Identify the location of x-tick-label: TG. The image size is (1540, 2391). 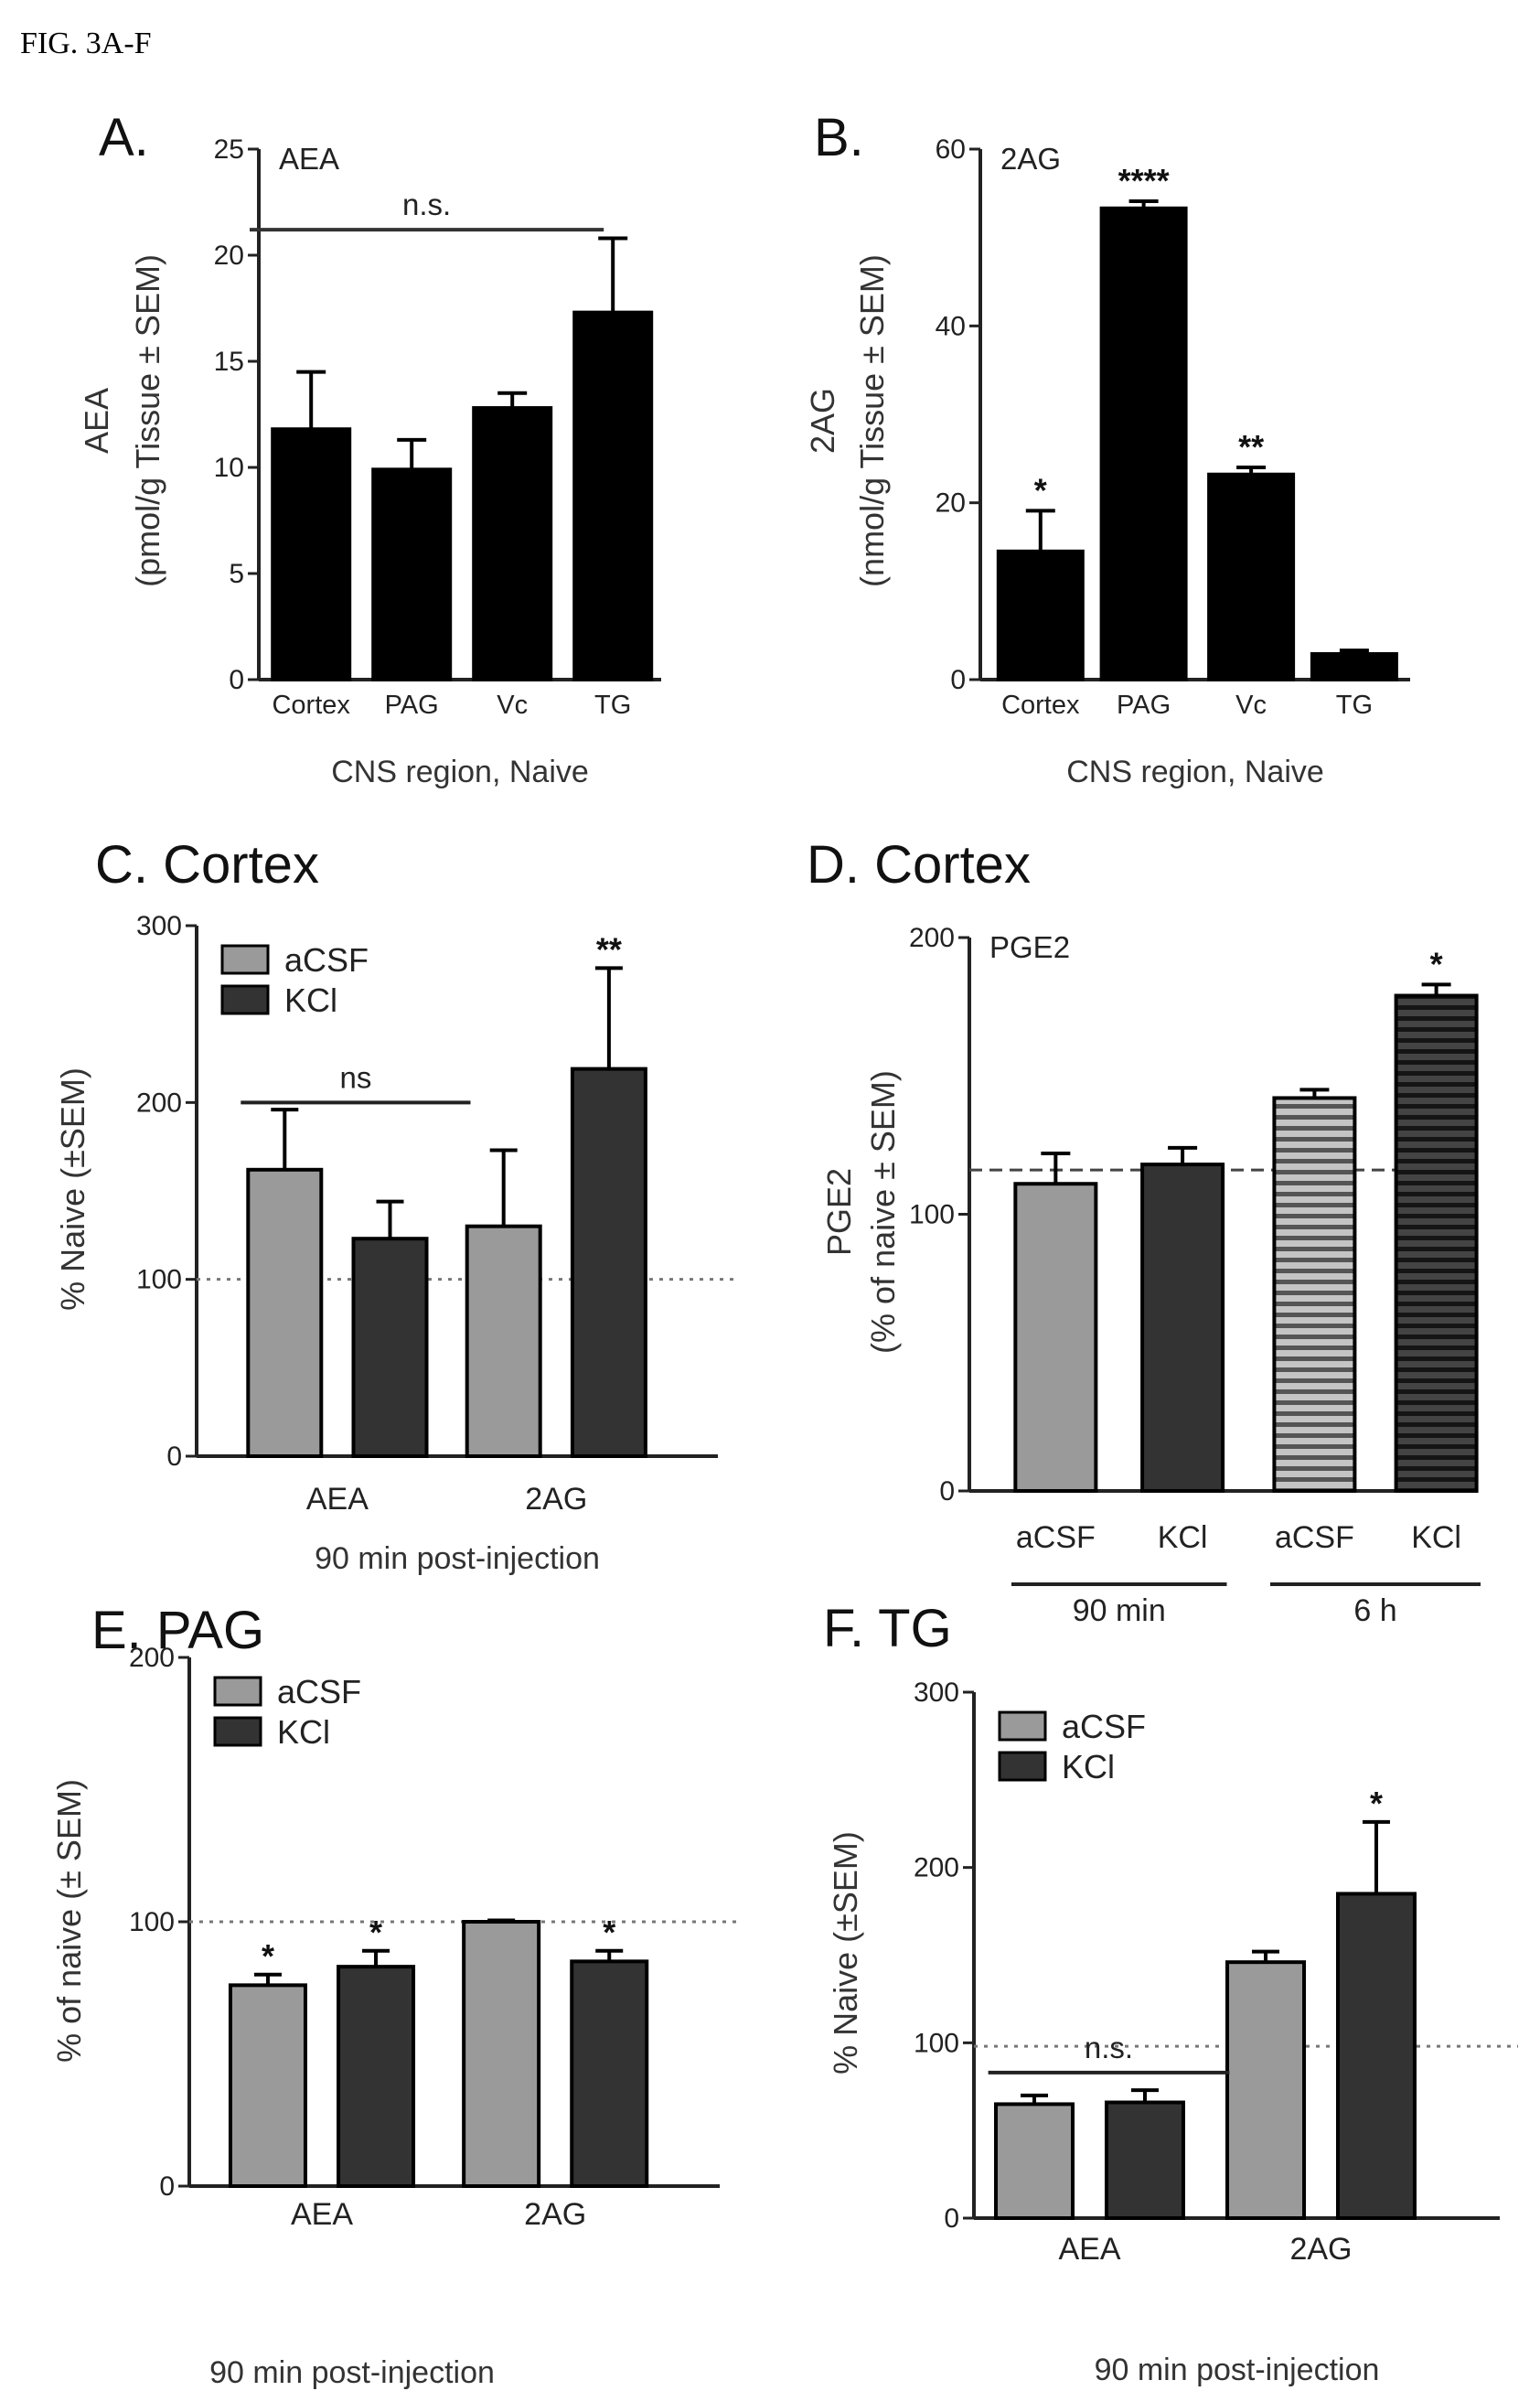
(1355, 705).